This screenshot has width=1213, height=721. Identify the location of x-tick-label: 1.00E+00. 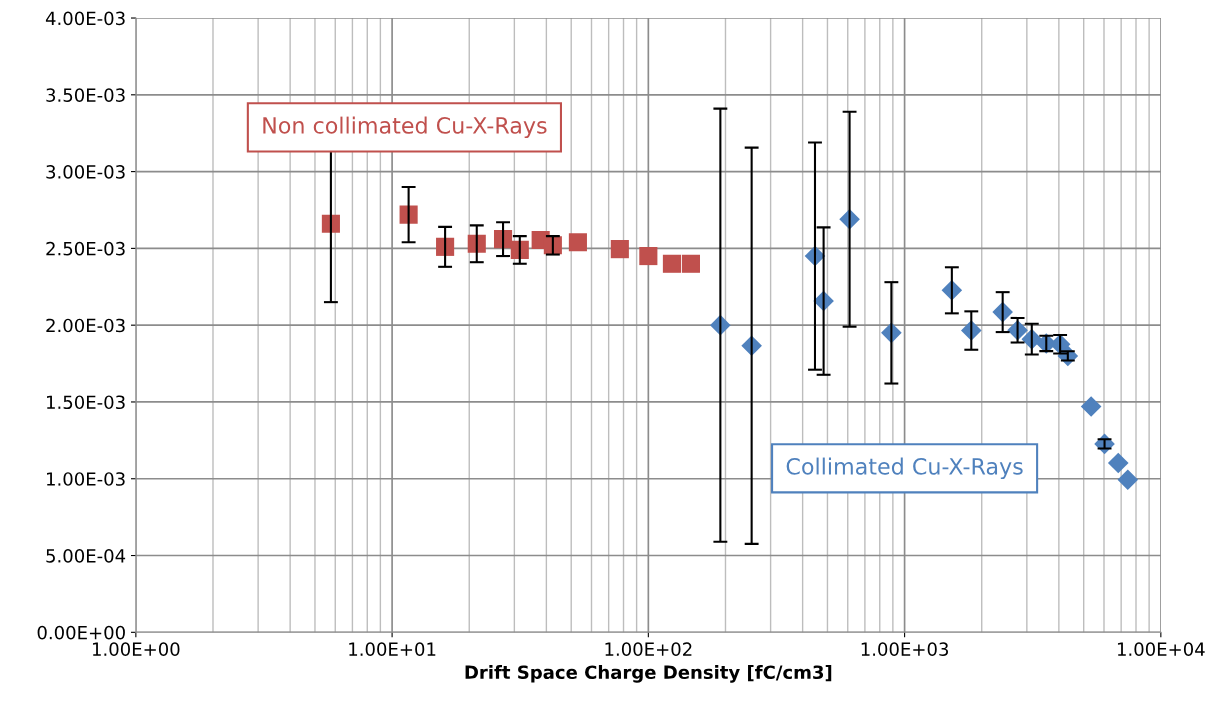
(136, 649).